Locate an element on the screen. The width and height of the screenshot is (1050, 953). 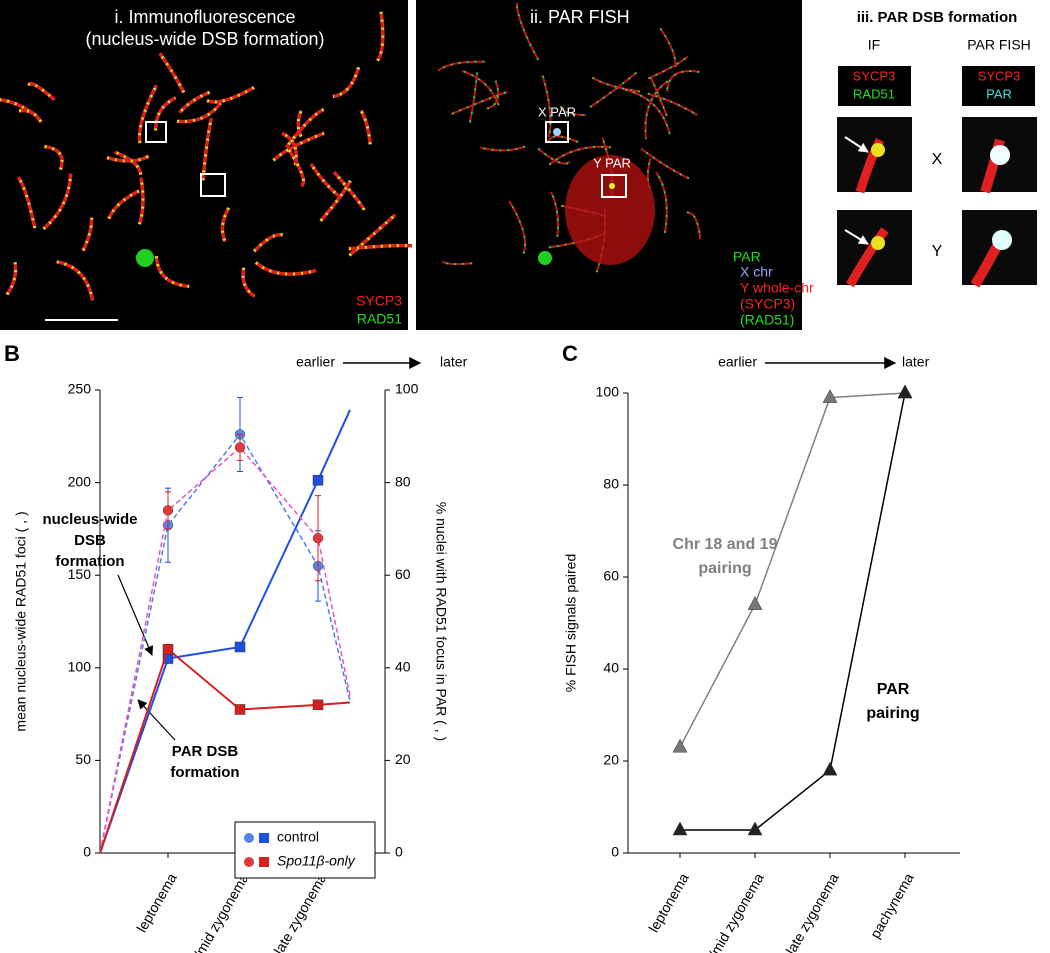
y-tick-label: 20 is located at coordinates (611, 760).